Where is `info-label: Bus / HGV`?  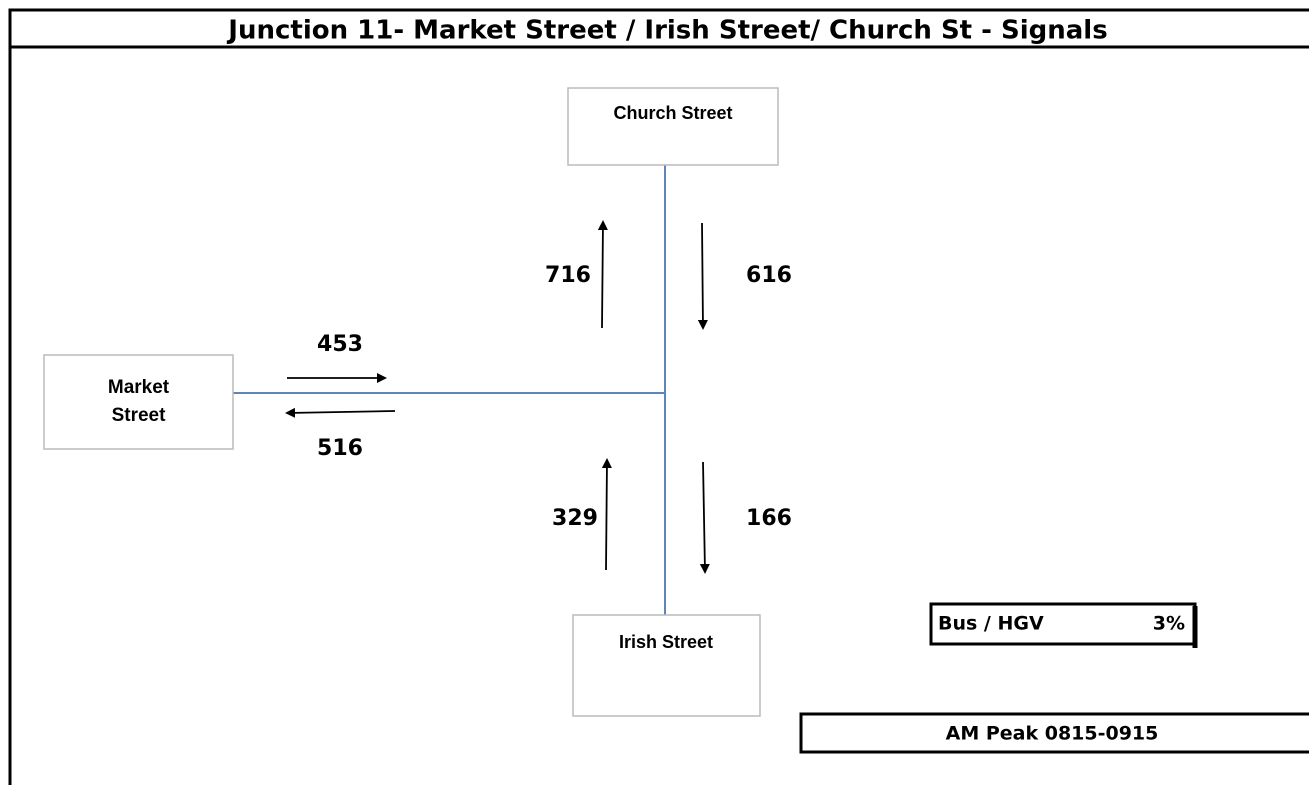 info-label: Bus / HGV is located at coordinates (991, 624).